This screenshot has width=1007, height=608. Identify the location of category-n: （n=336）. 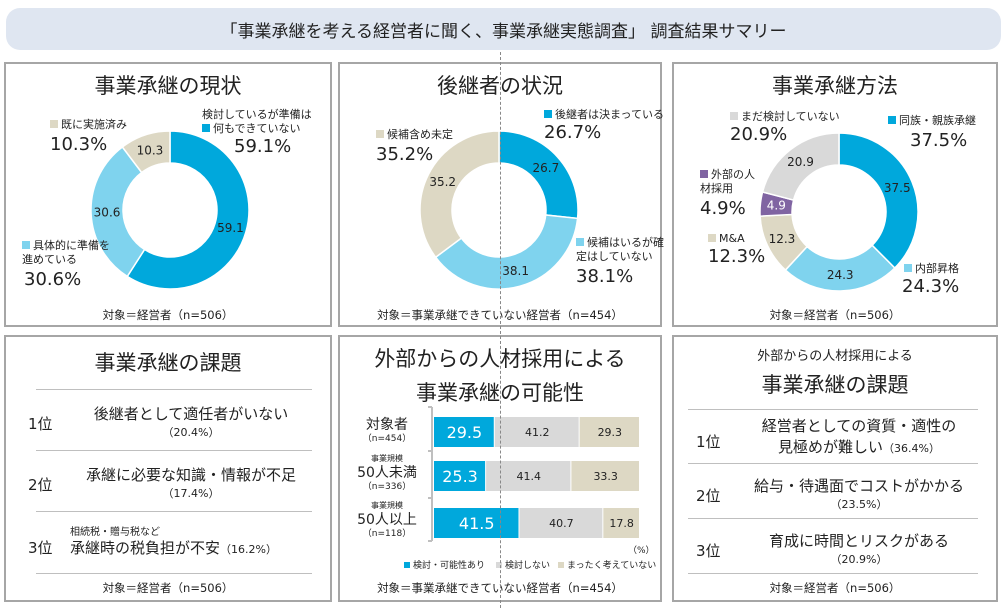
(387, 487).